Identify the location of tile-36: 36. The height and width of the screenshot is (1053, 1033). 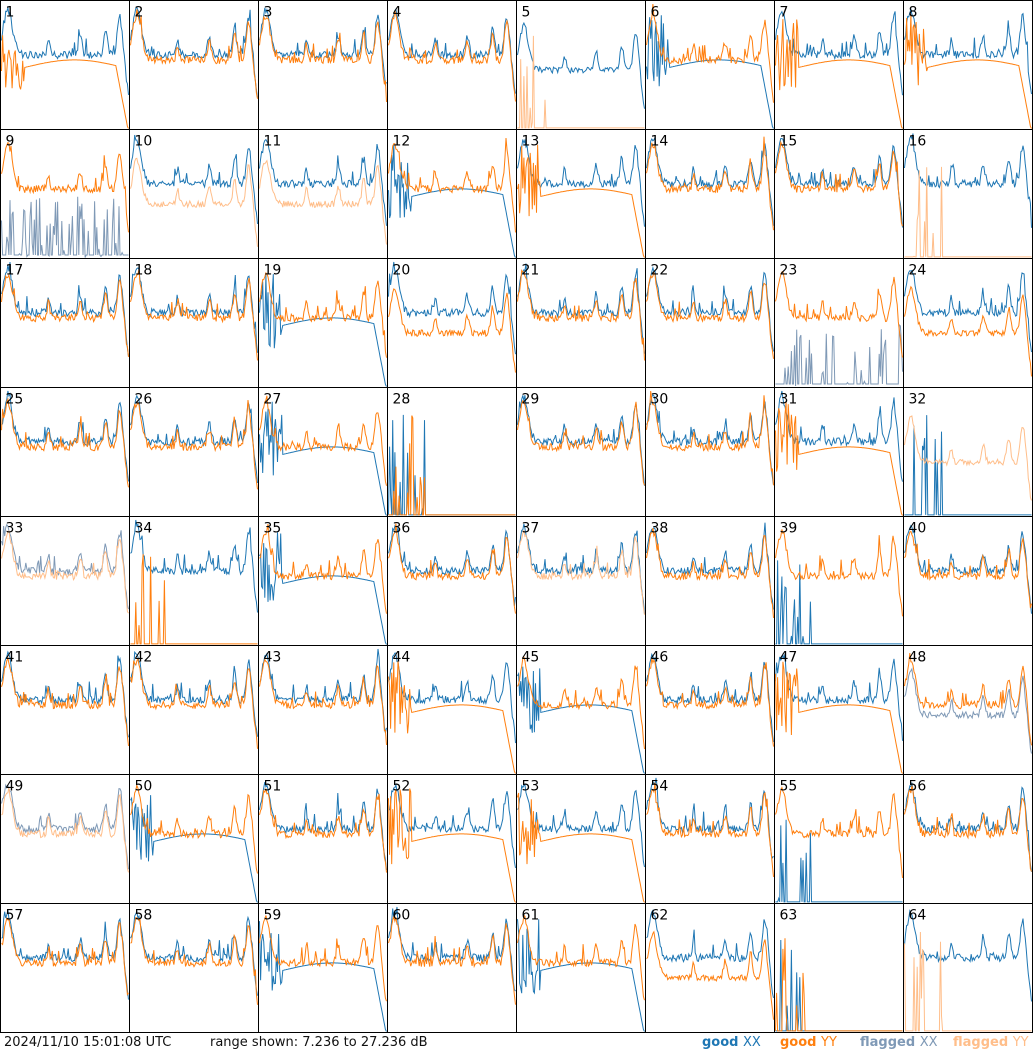
(452, 581).